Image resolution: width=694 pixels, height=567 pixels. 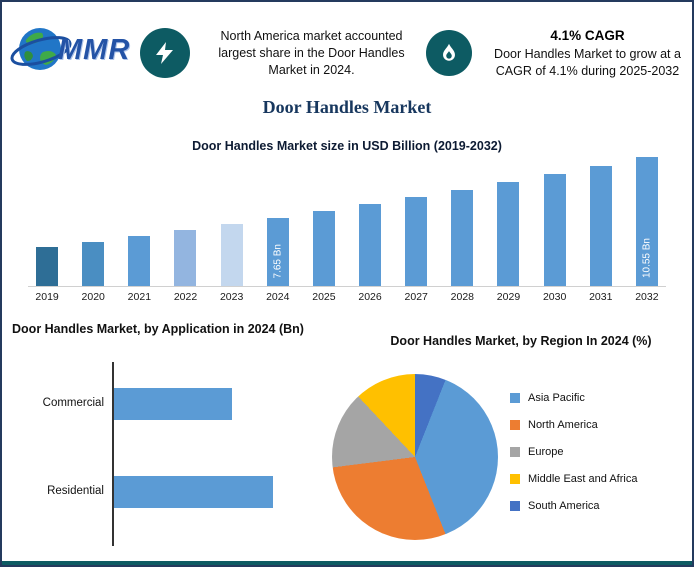 I want to click on bar-residential, so click(x=193, y=492).